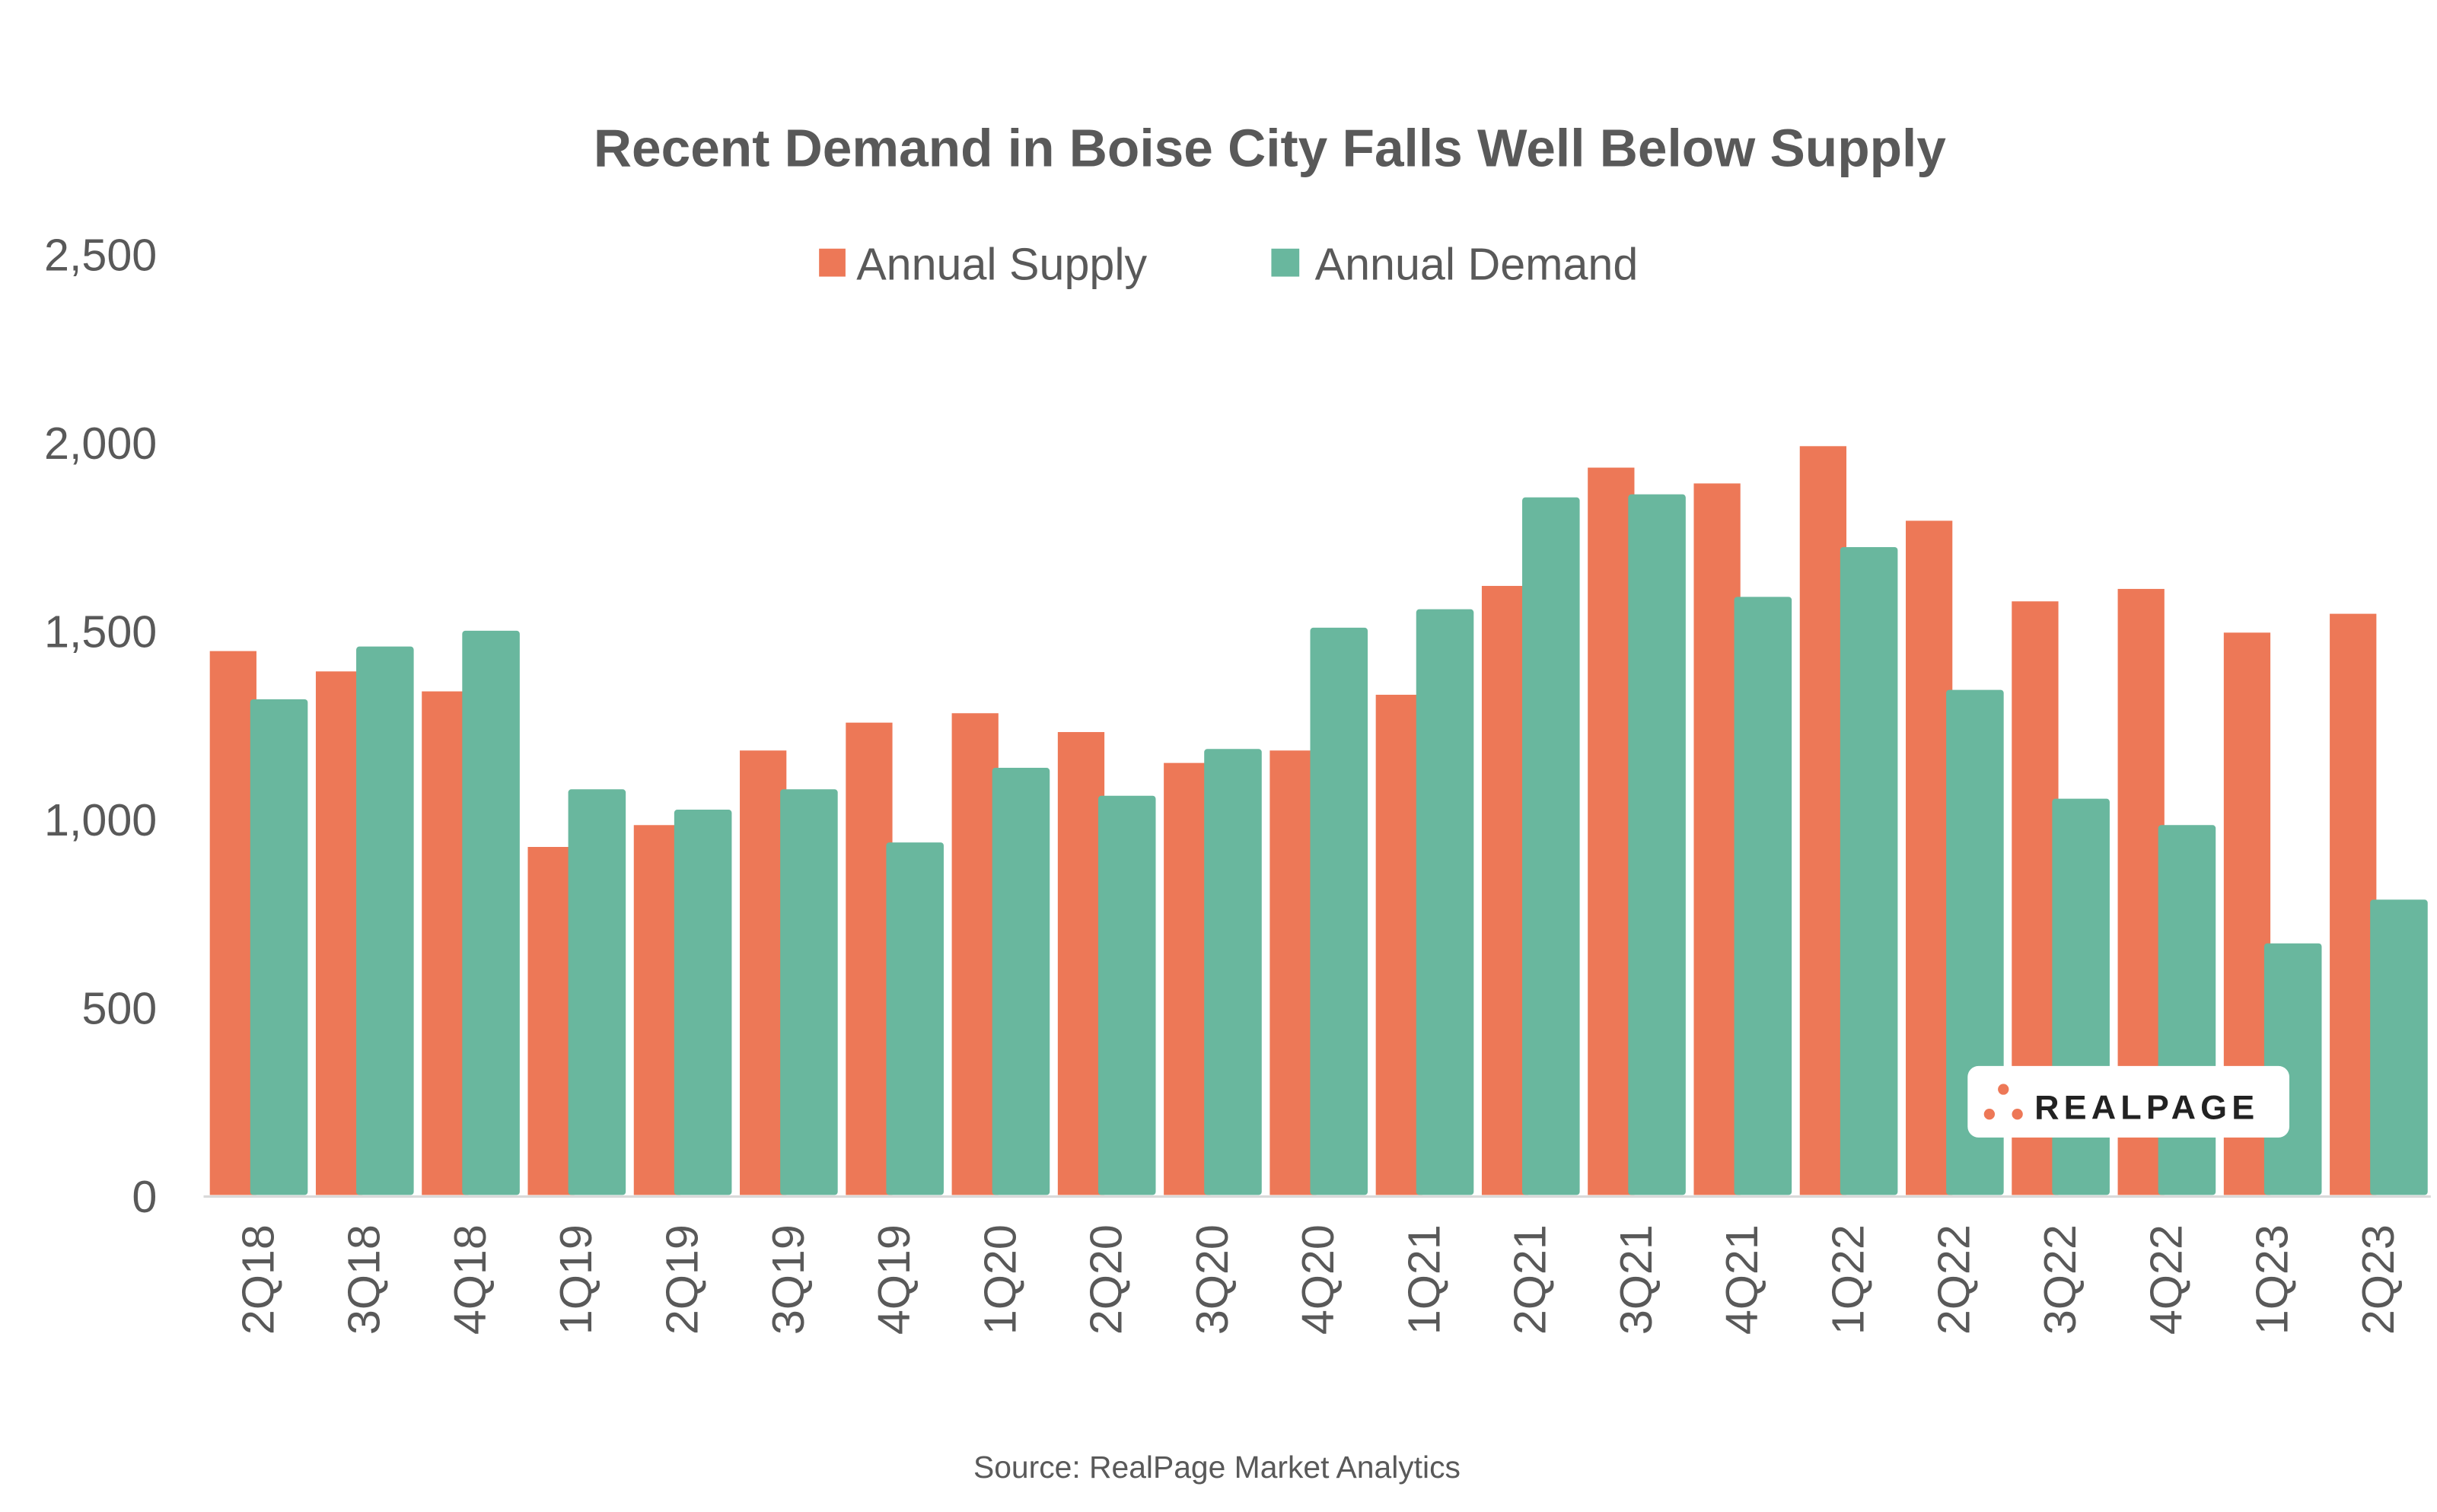 This screenshot has height=1512, width=2437. I want to click on bar-supply-2Q23, so click(2353, 904).